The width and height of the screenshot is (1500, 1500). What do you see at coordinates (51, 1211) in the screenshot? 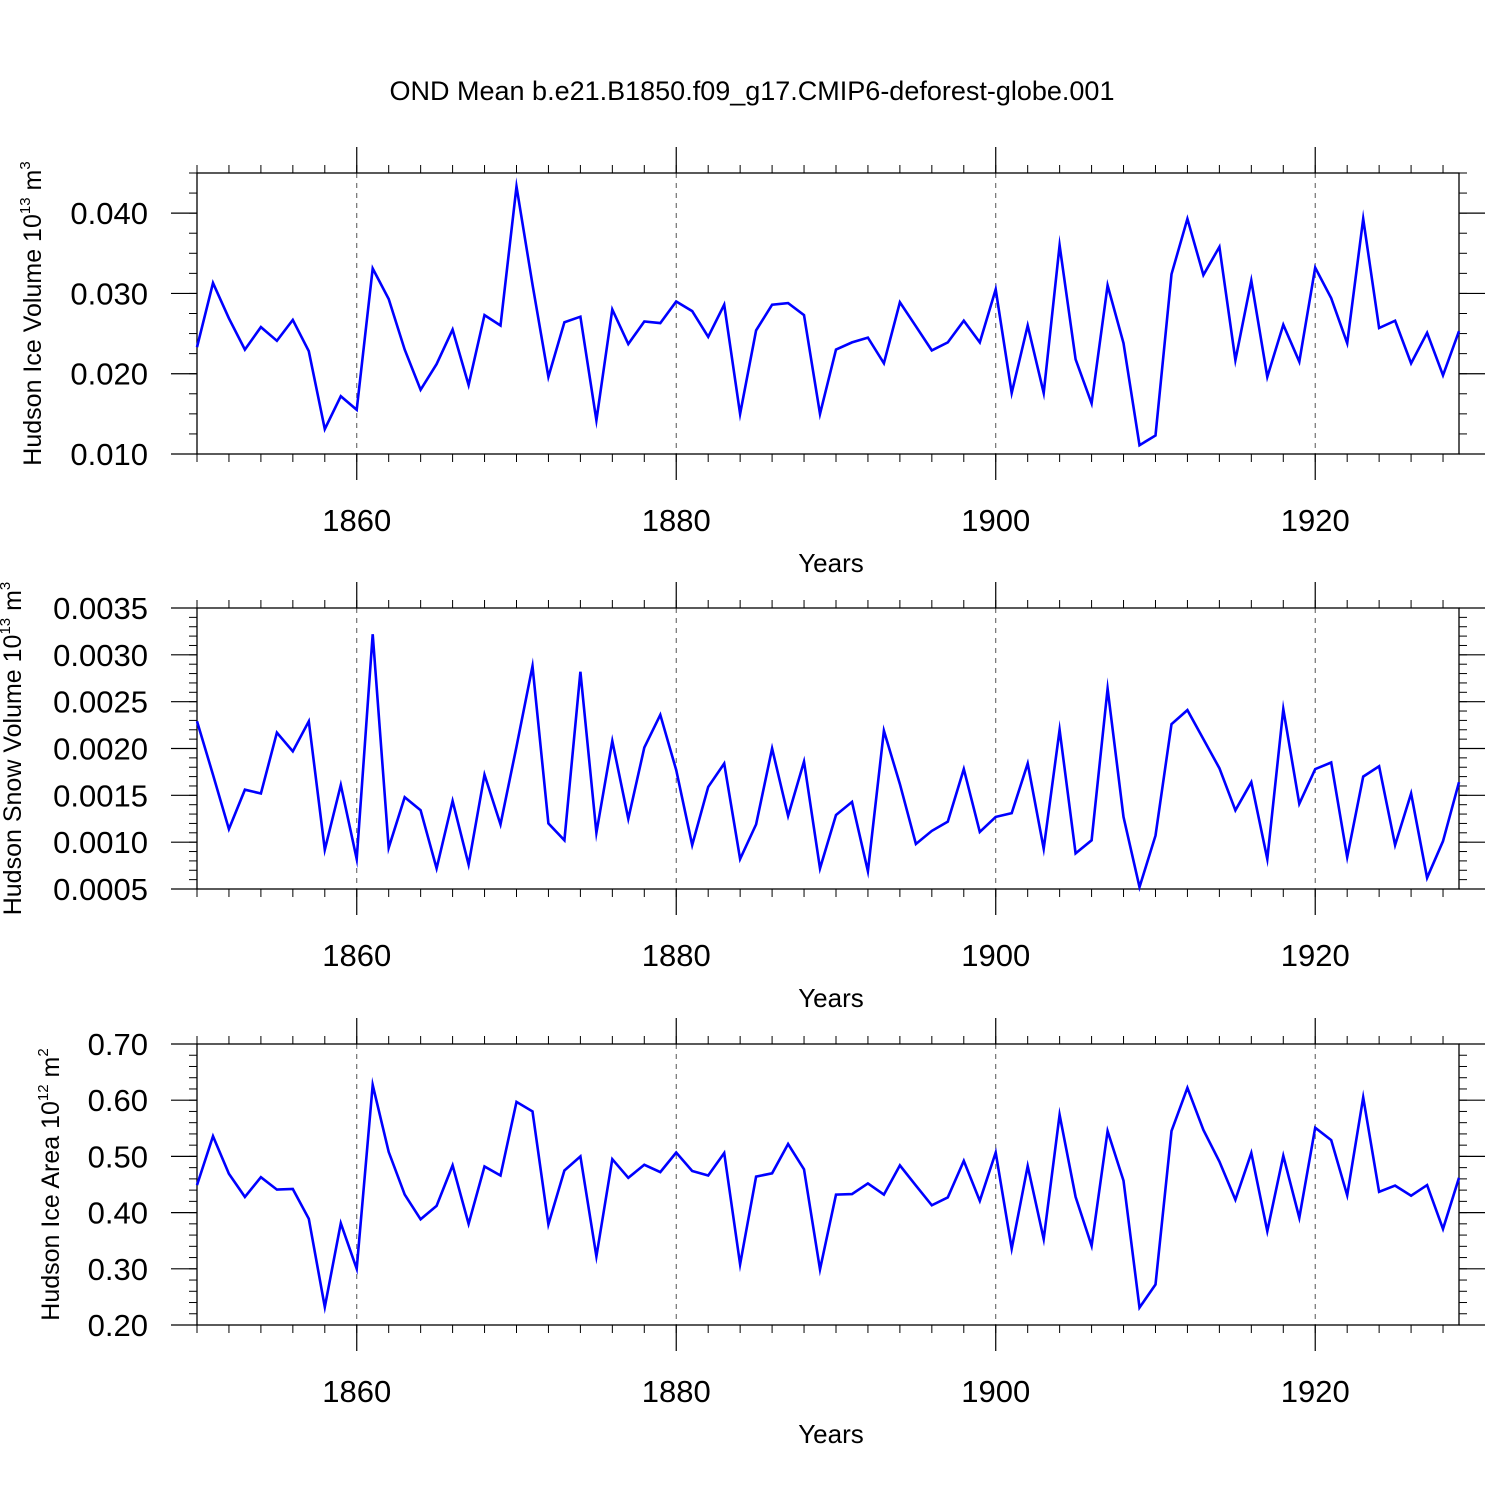
I see `y-label-main: Hudson Ice Area 10` at bounding box center [51, 1211].